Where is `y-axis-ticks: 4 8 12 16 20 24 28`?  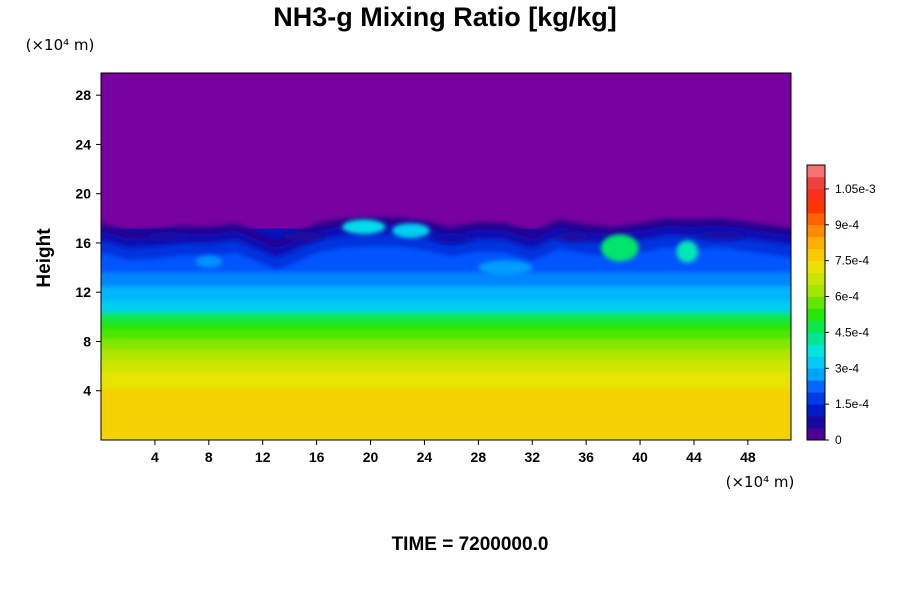 y-axis-ticks: 4 8 12 16 20 24 28 is located at coordinates (88, 243).